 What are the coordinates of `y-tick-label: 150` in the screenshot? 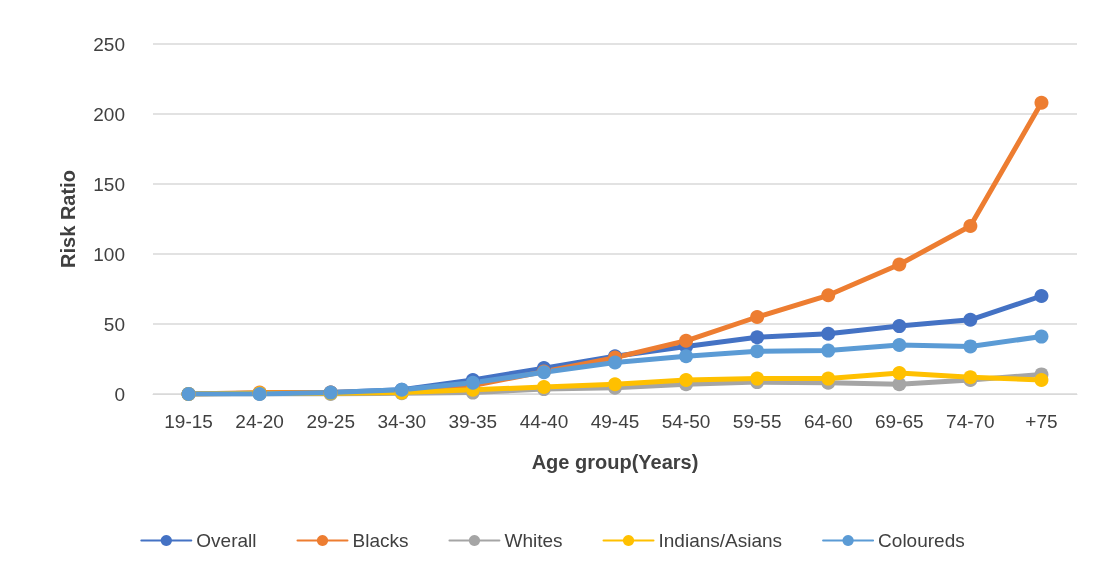 It's located at (109, 184).